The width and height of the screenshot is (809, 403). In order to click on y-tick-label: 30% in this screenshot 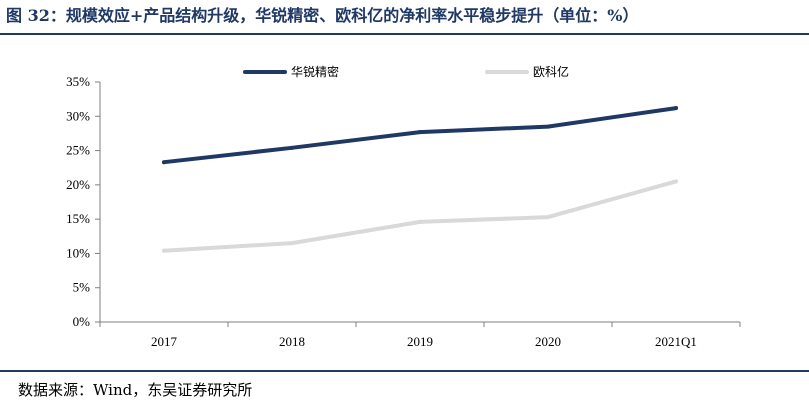, I will do `click(78, 115)`.